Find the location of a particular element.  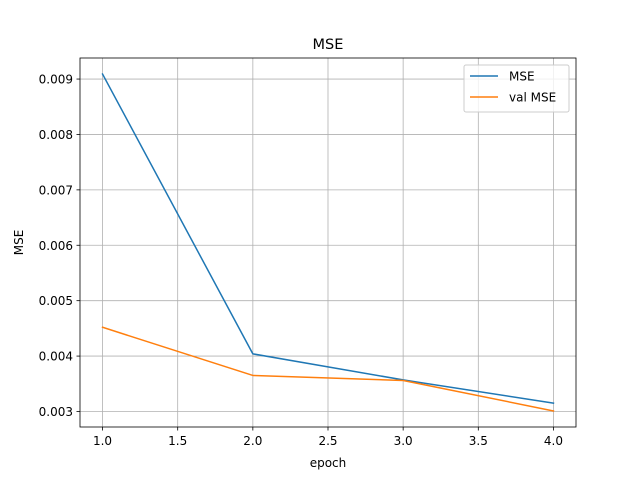

legend: MSE val MSE is located at coordinates (516, 88).